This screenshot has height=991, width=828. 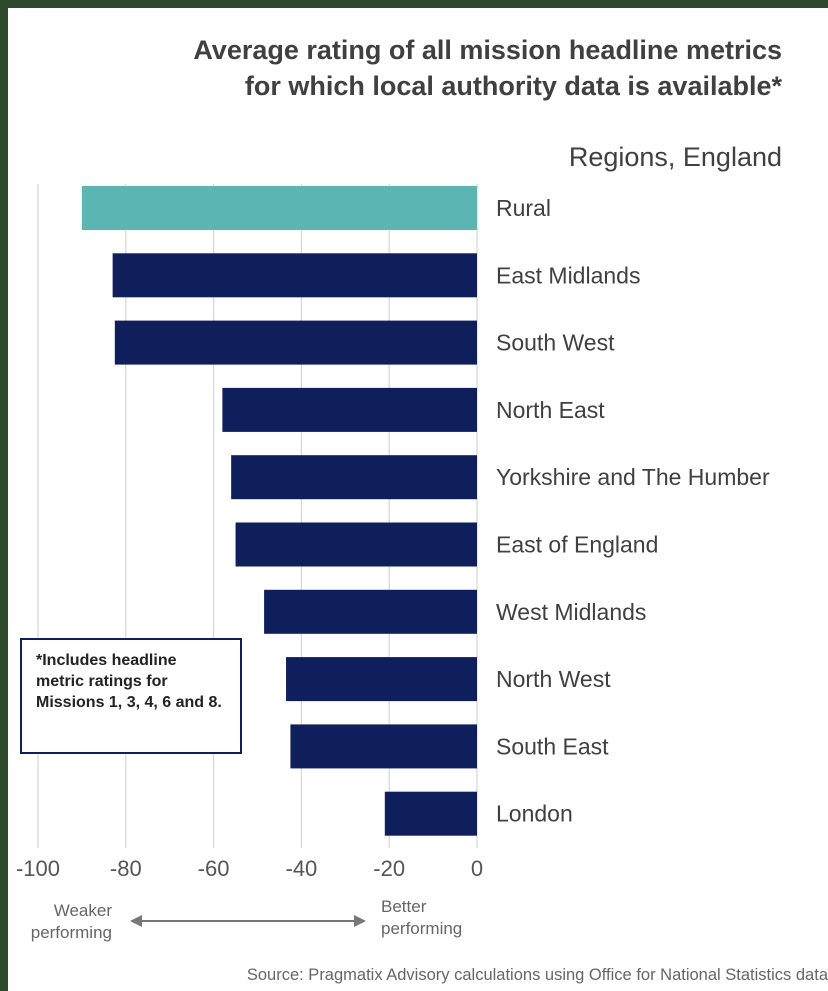 What do you see at coordinates (675, 157) in the screenshot?
I see `chart-subtitle: Regions, England` at bounding box center [675, 157].